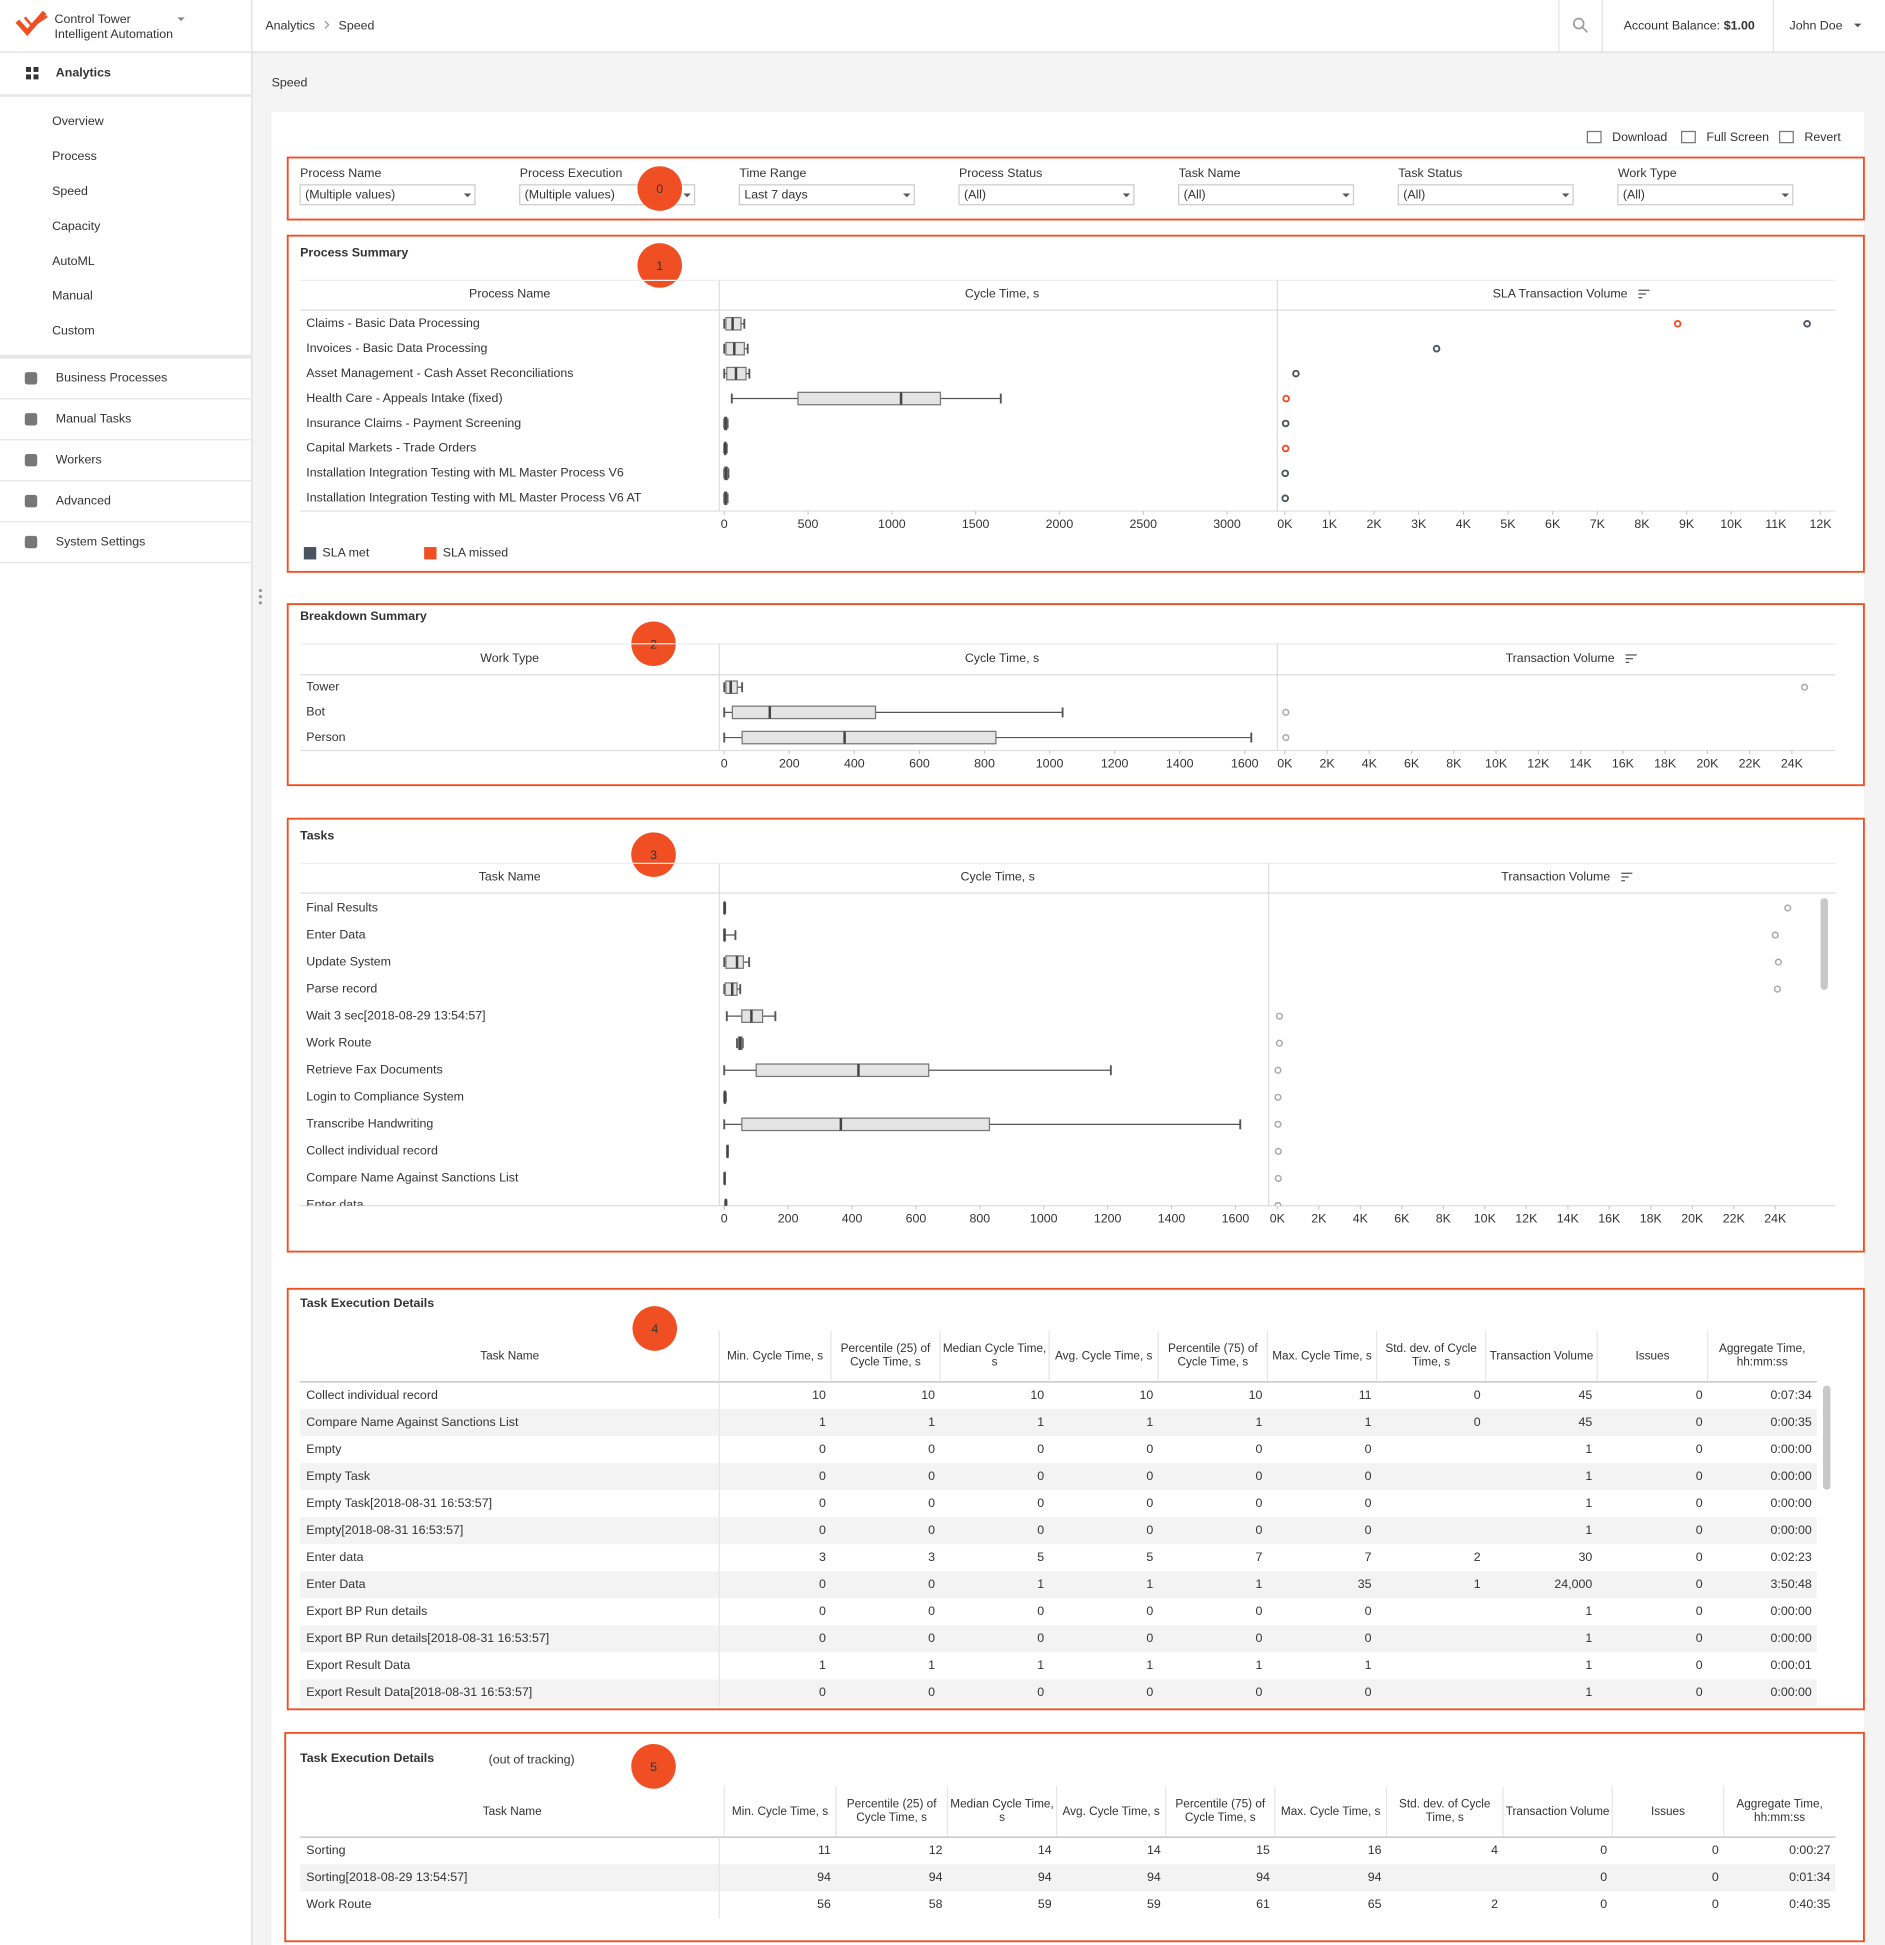  I want to click on sidebar-item: Custom, so click(73, 331).